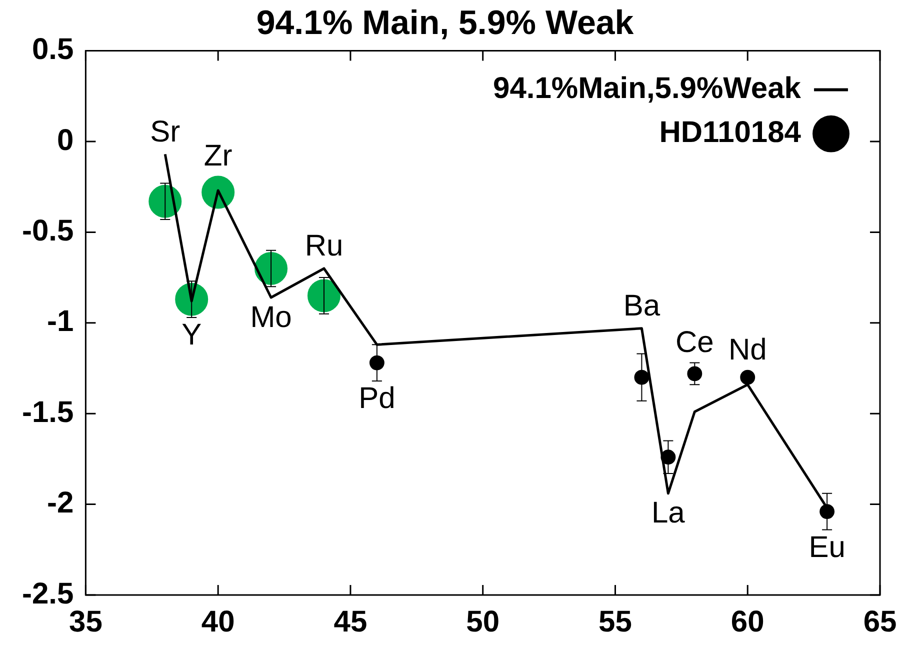 This screenshot has height=656, width=910. I want to click on x-tick-label: 40, so click(218, 621).